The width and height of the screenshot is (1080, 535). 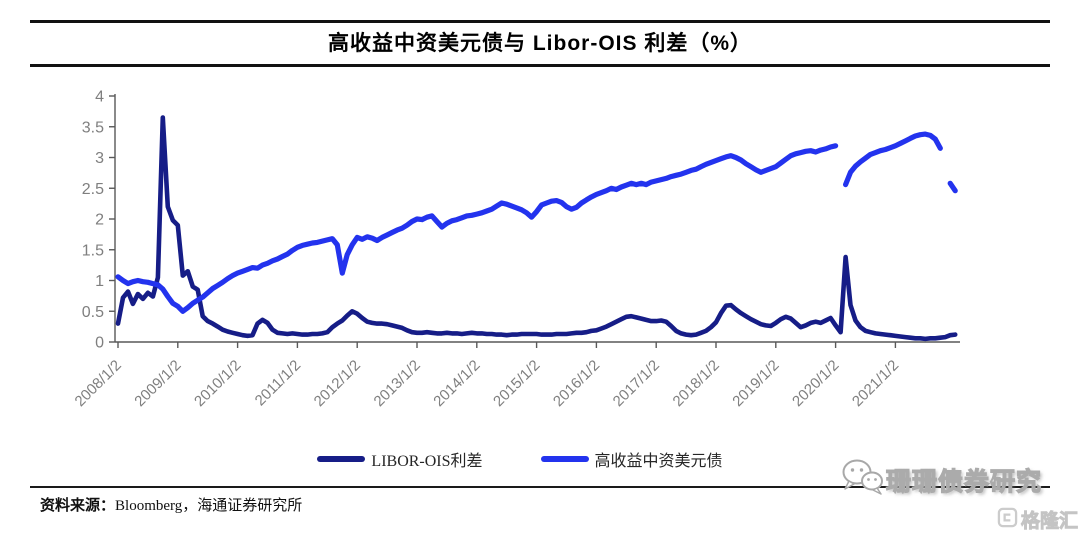 I want to click on y-tick-label: 4, so click(x=99, y=97).